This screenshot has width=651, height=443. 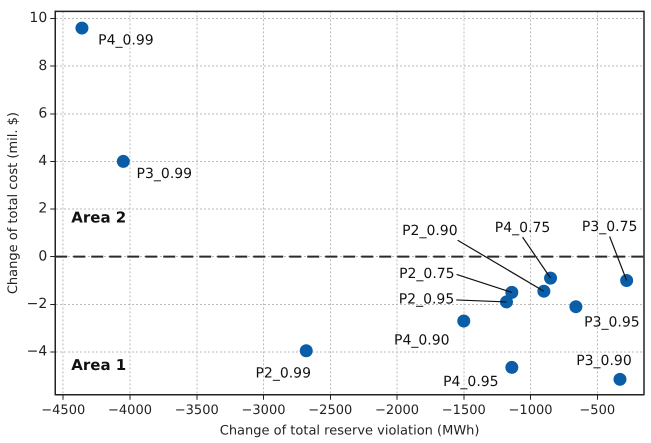 What do you see at coordinates (130, 410) in the screenshot?
I see `x-tick-label: −4000` at bounding box center [130, 410].